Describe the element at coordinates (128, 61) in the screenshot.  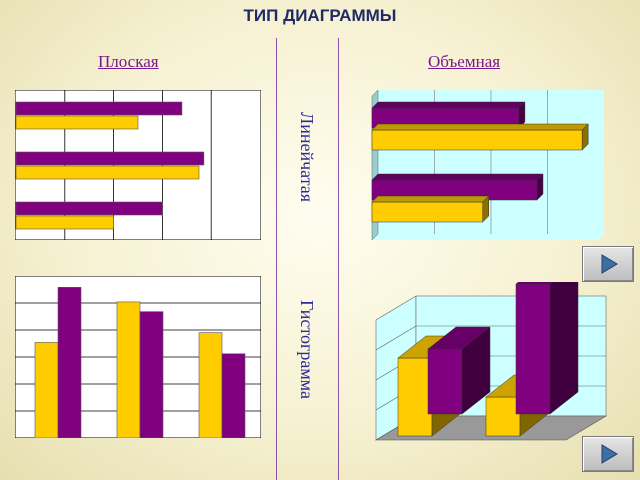
I see `flat-link: Плоская` at that location.